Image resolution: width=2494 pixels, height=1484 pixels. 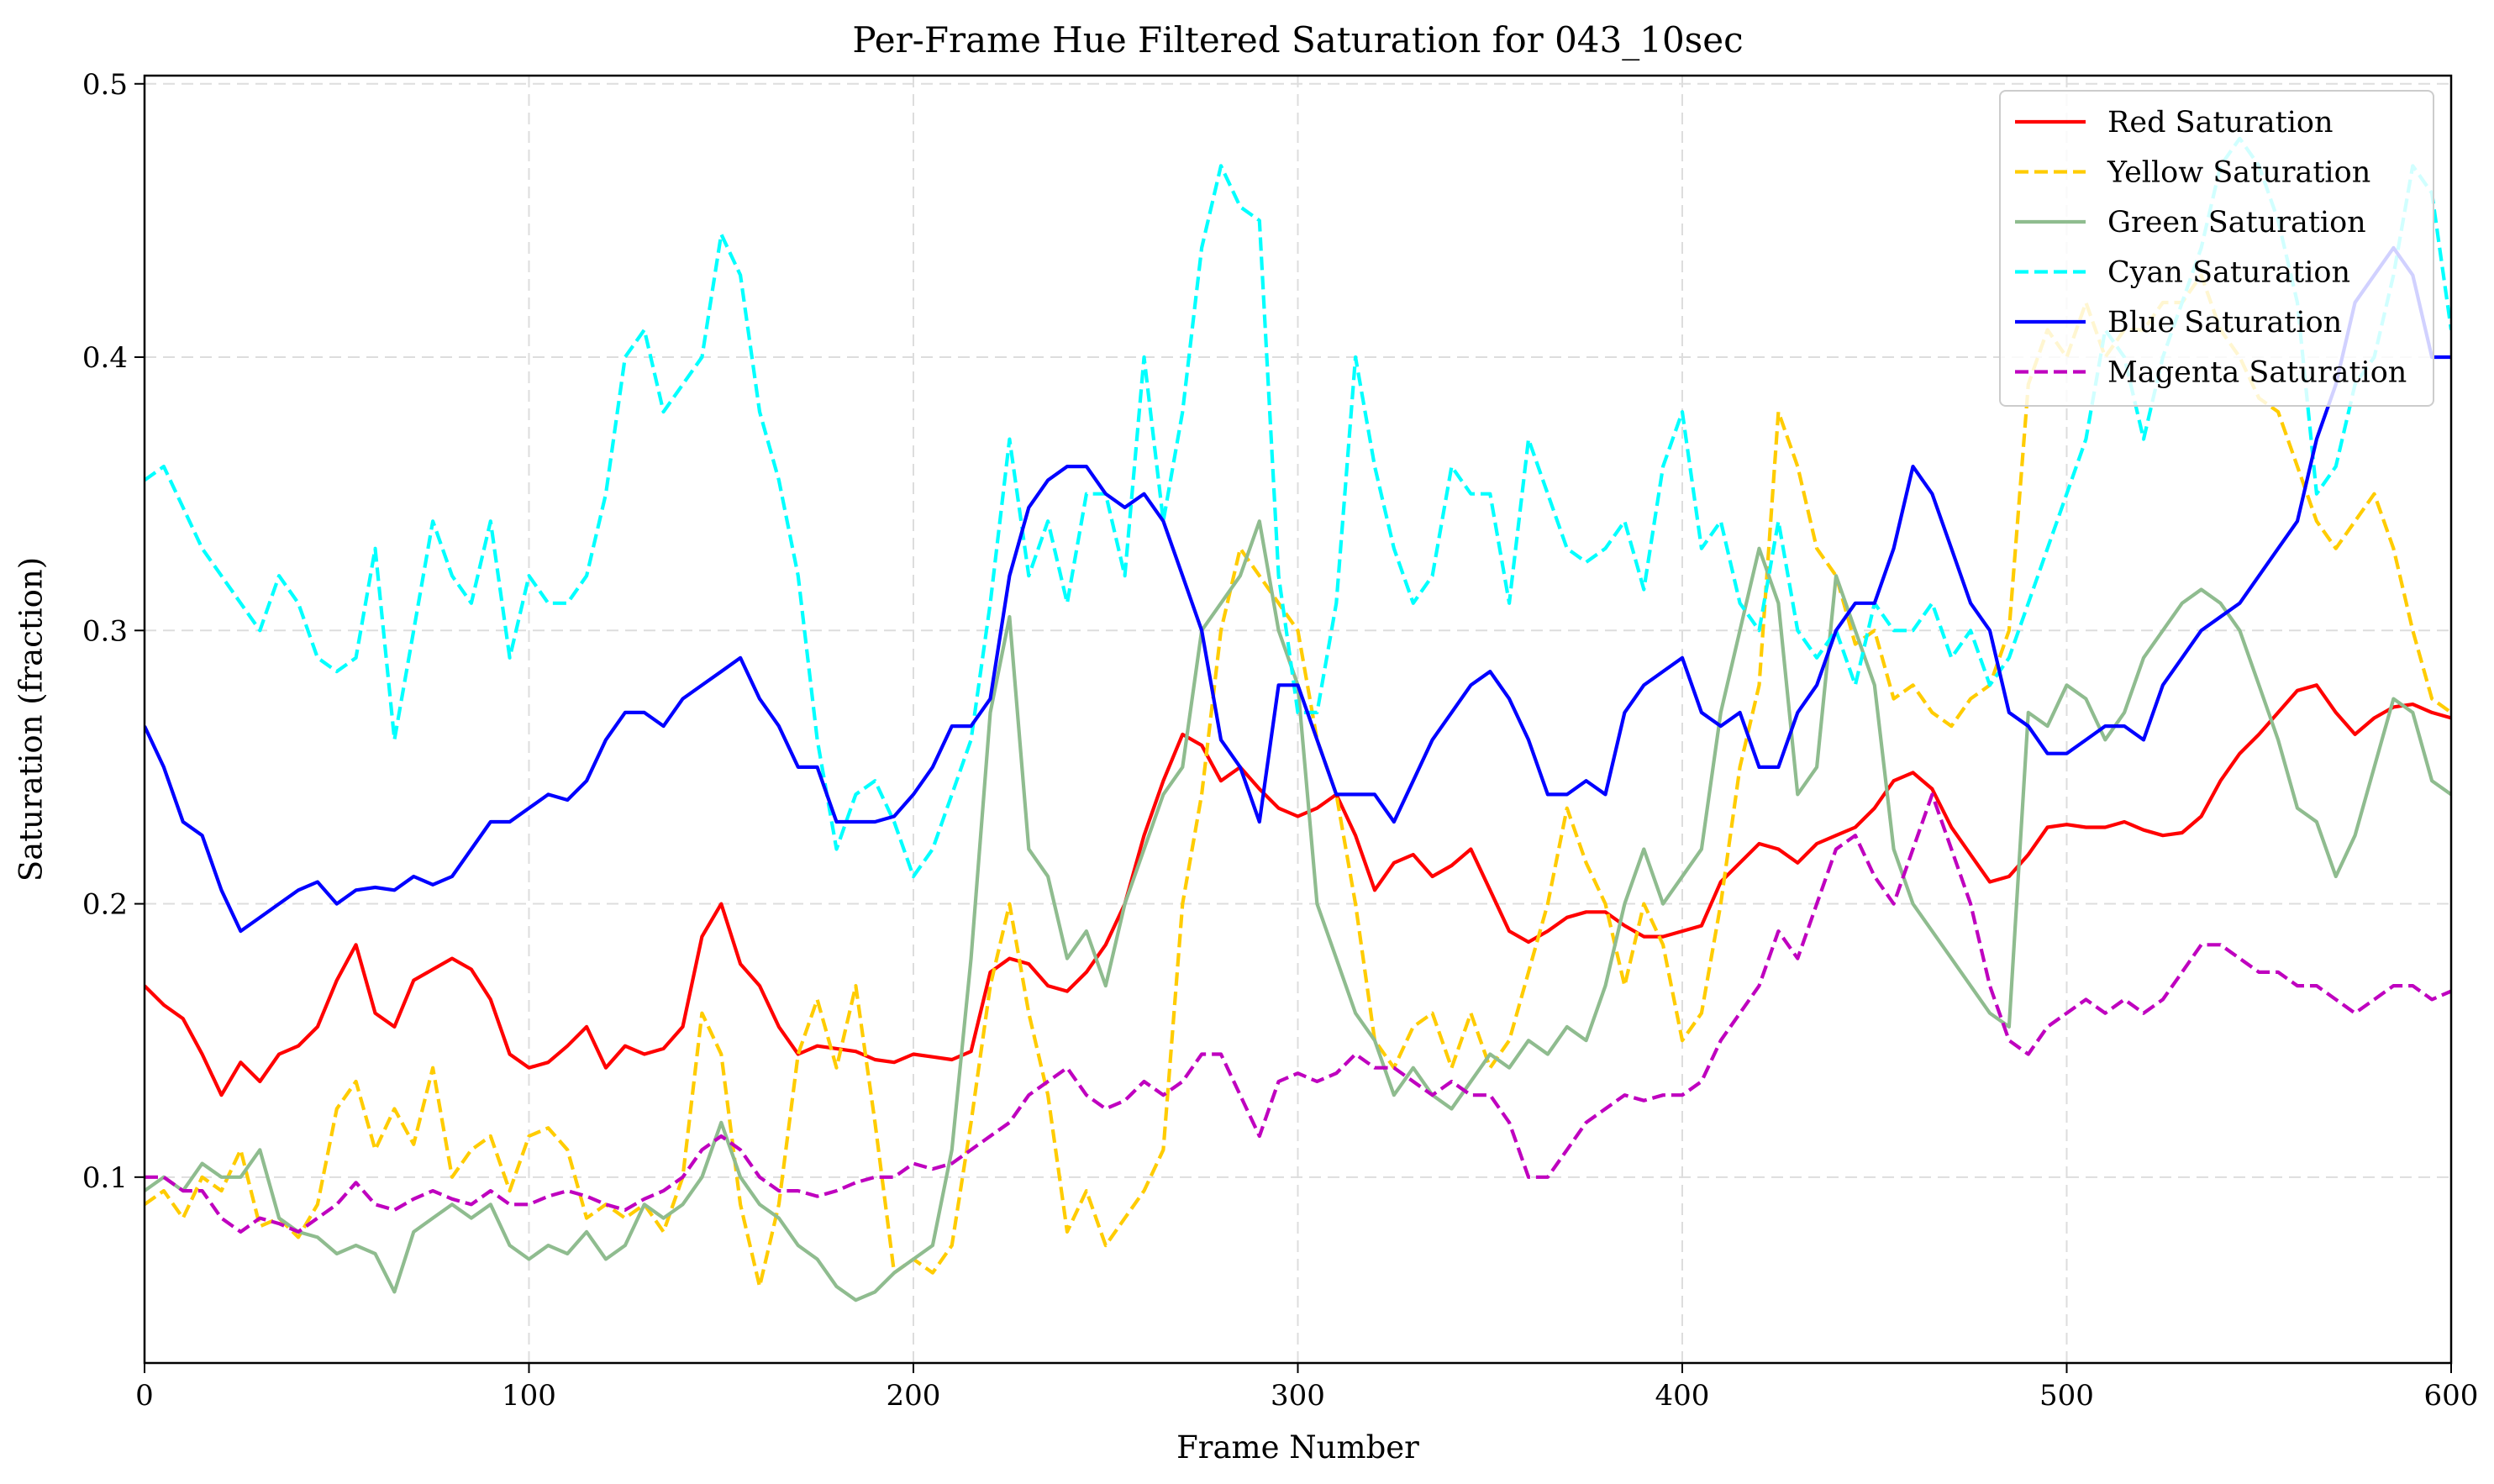 I want to click on magenta-saturation-legend-label: Magenta Saturation, so click(x=2257, y=373).